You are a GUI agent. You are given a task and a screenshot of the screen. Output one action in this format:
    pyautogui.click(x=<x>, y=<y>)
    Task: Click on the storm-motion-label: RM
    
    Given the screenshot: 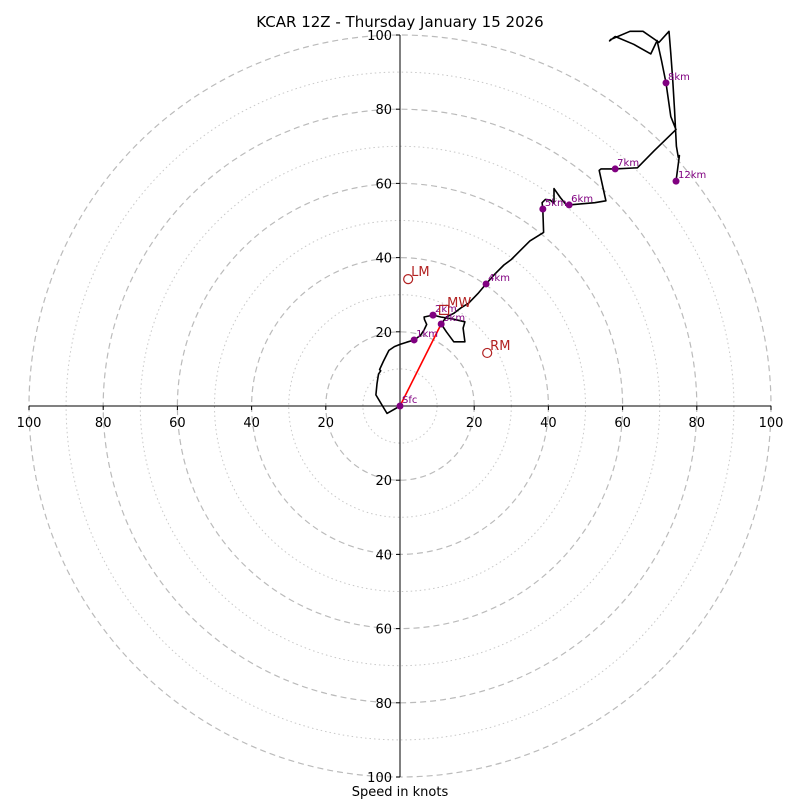 What is the action you would take?
    pyautogui.click(x=500, y=346)
    